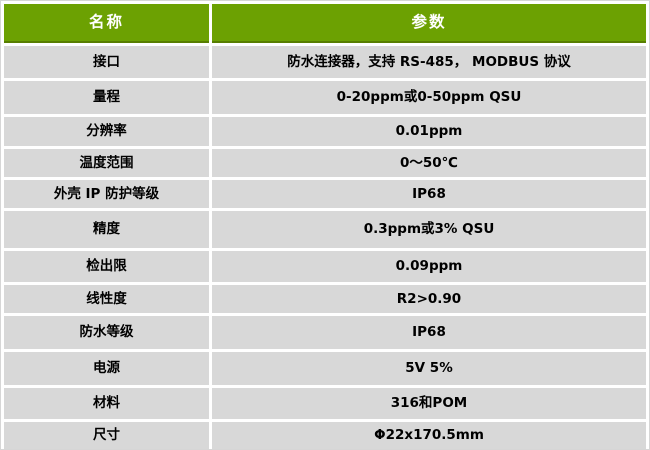  What do you see at coordinates (429, 435) in the screenshot?
I see `row-value: Φ22x170.5mm` at bounding box center [429, 435].